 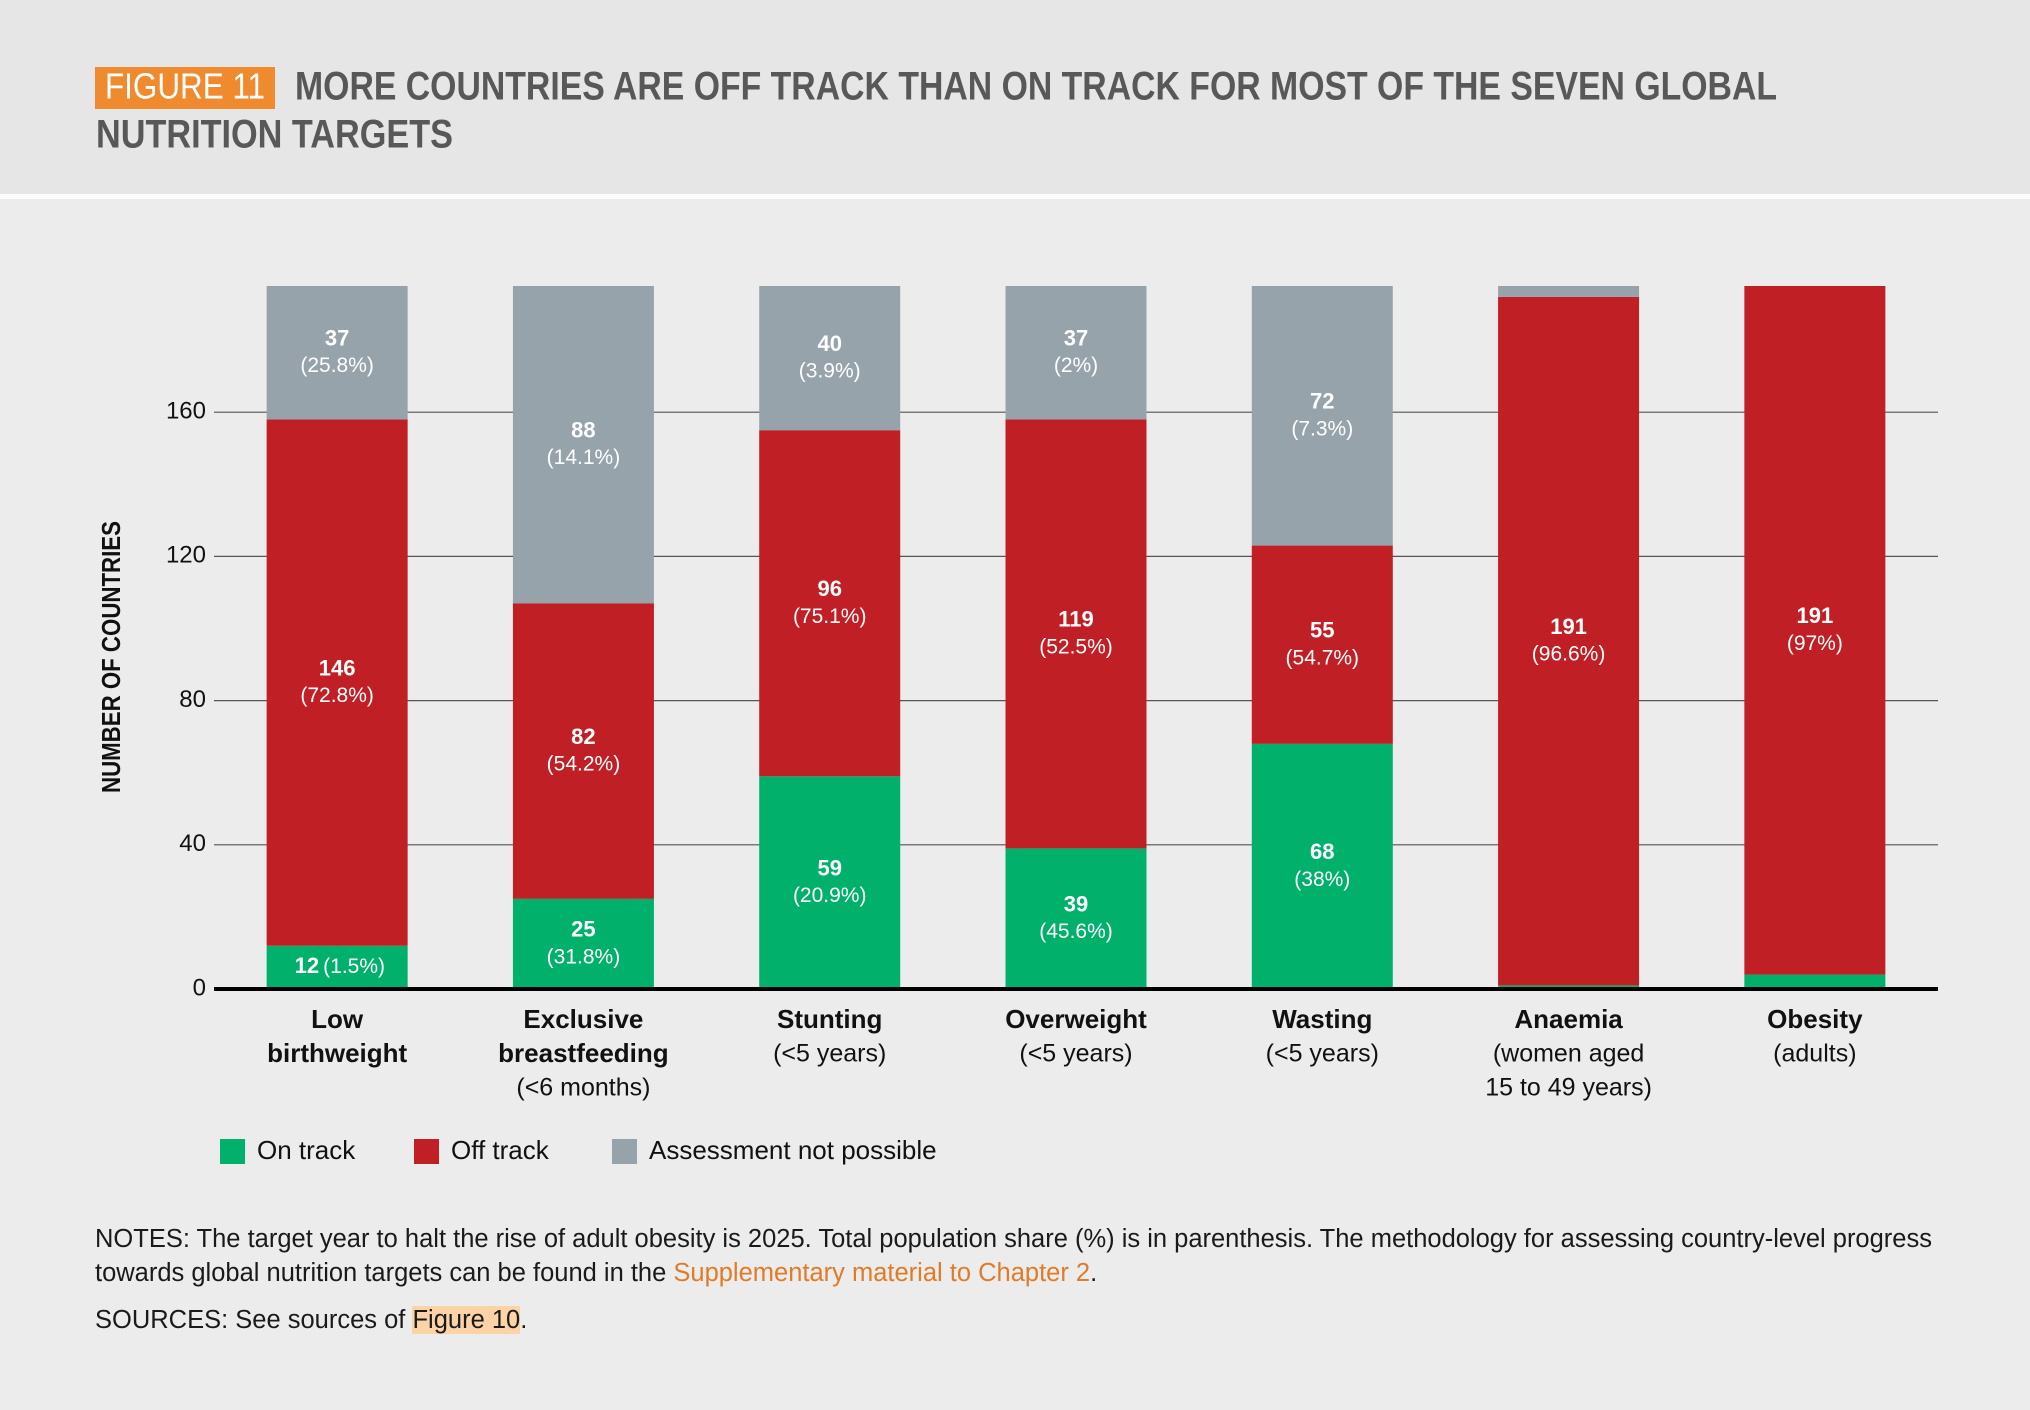 I want to click on sources-end: ., so click(x=524, y=1320).